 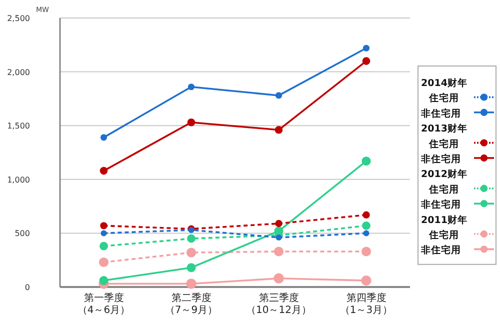 What do you see at coordinates (22, 233) in the screenshot?
I see `y-tick-label: 500` at bounding box center [22, 233].